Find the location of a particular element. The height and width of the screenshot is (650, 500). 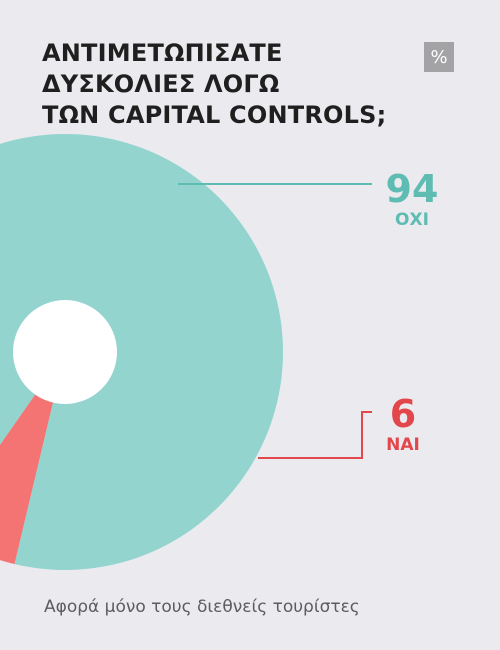

value-label-oxi: 94 is located at coordinates (412, 189).